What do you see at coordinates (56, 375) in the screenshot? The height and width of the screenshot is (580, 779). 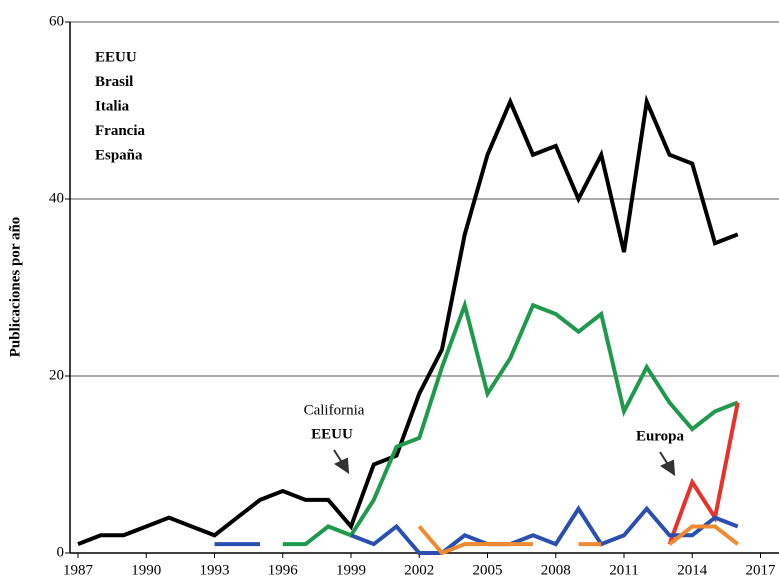 I see `y-tick-label: 20` at bounding box center [56, 375].